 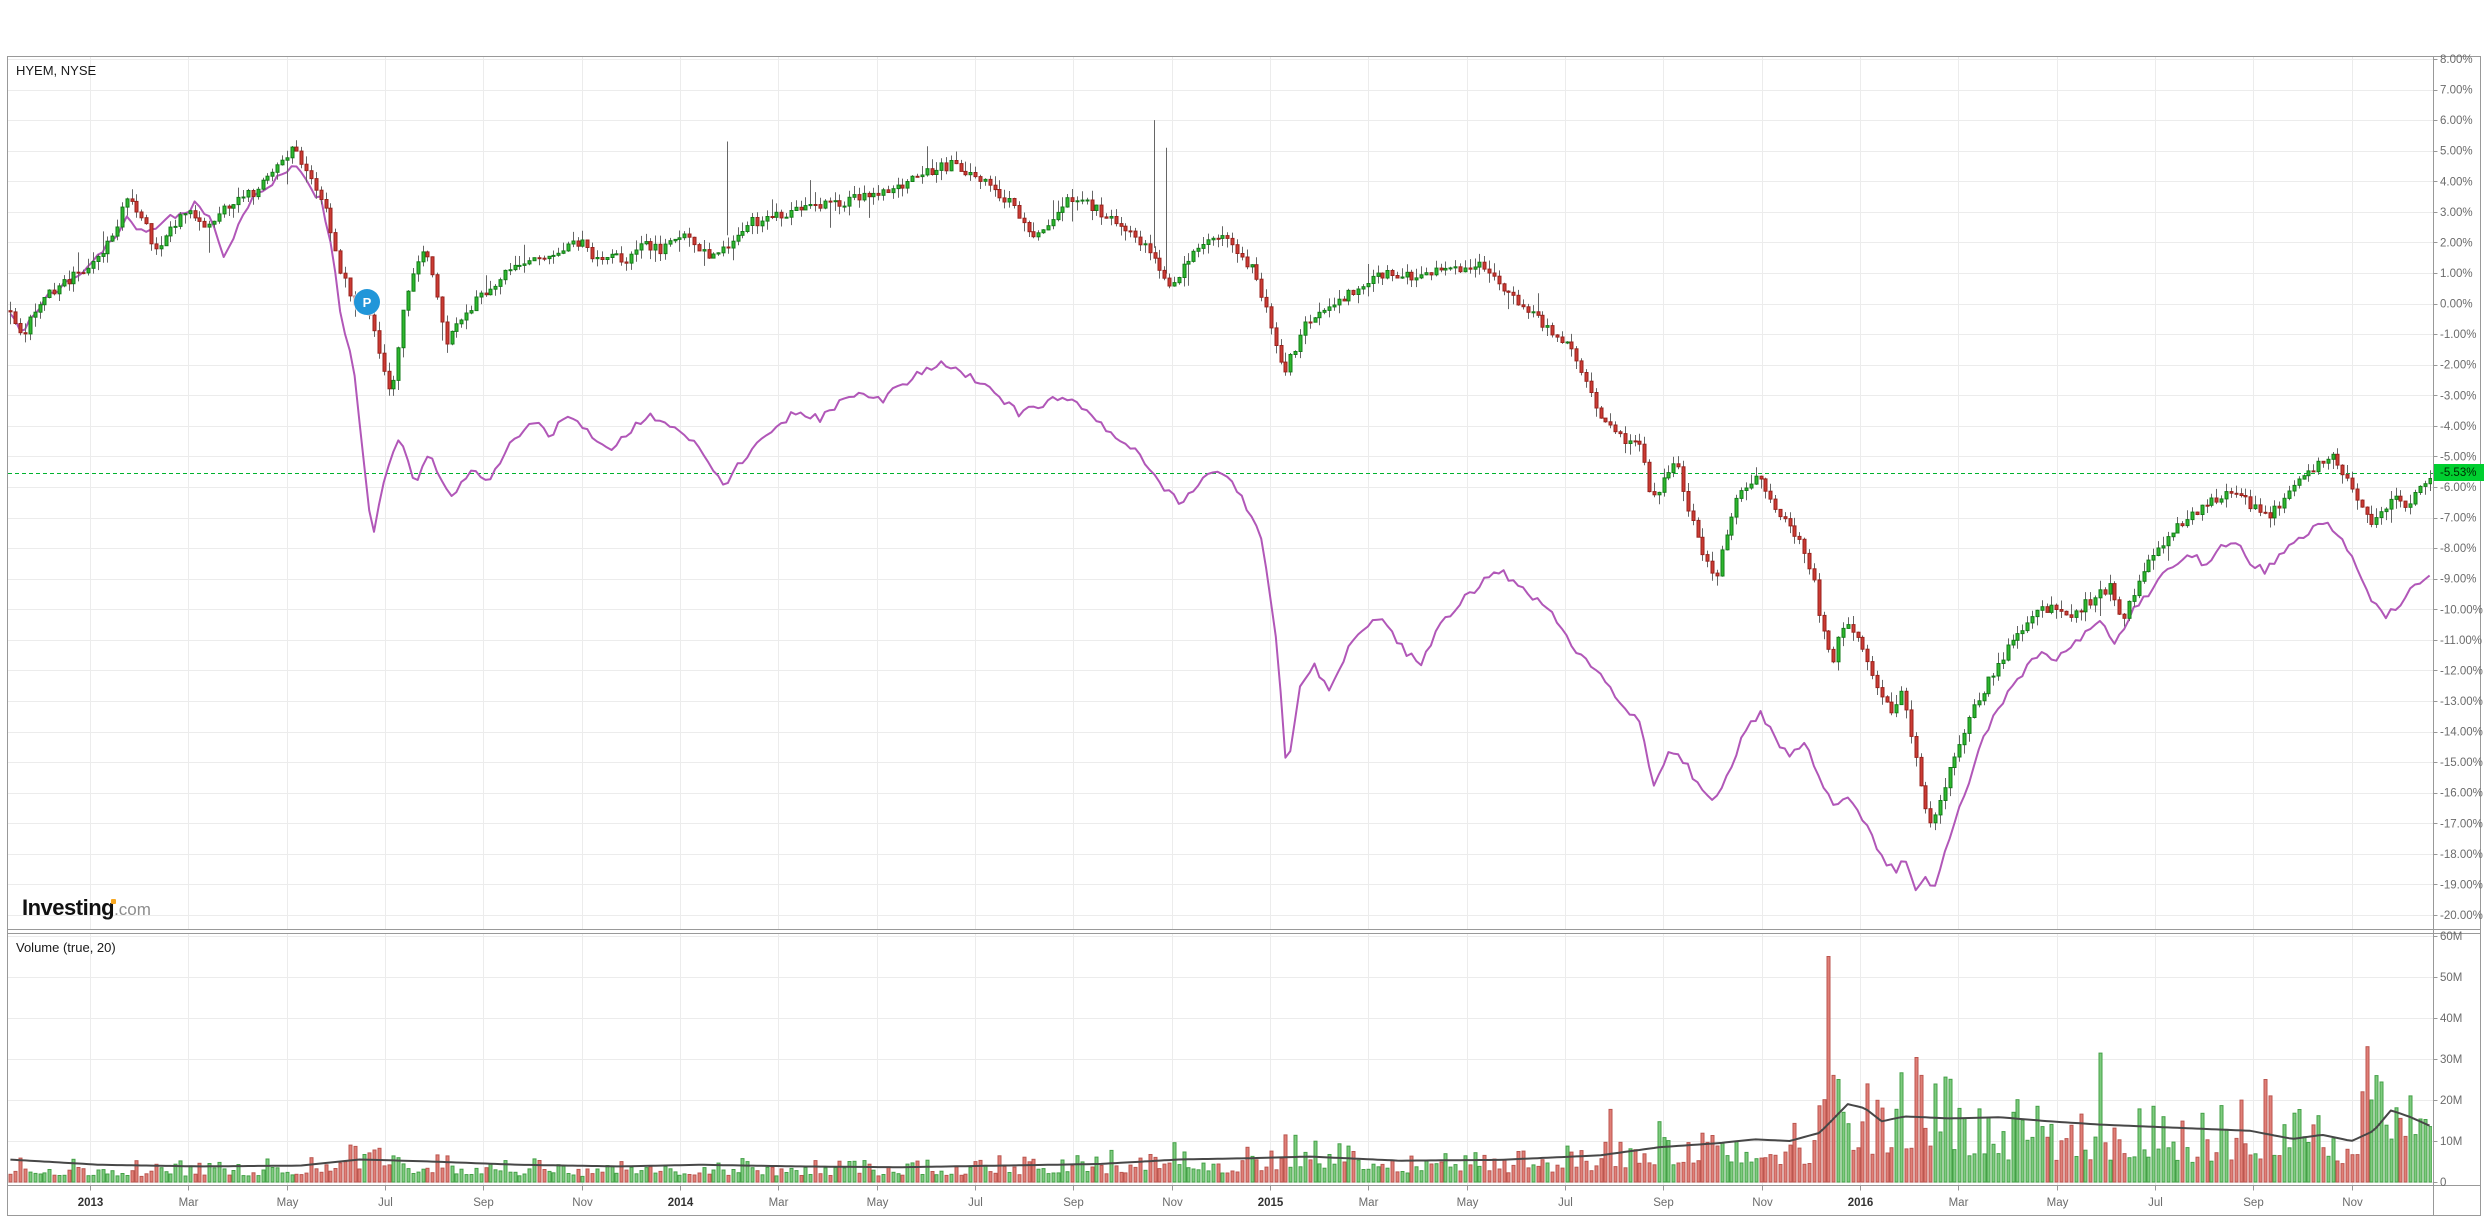 What do you see at coordinates (2456, 213) in the screenshot?
I see `main-axis-tick-label: 3.00%` at bounding box center [2456, 213].